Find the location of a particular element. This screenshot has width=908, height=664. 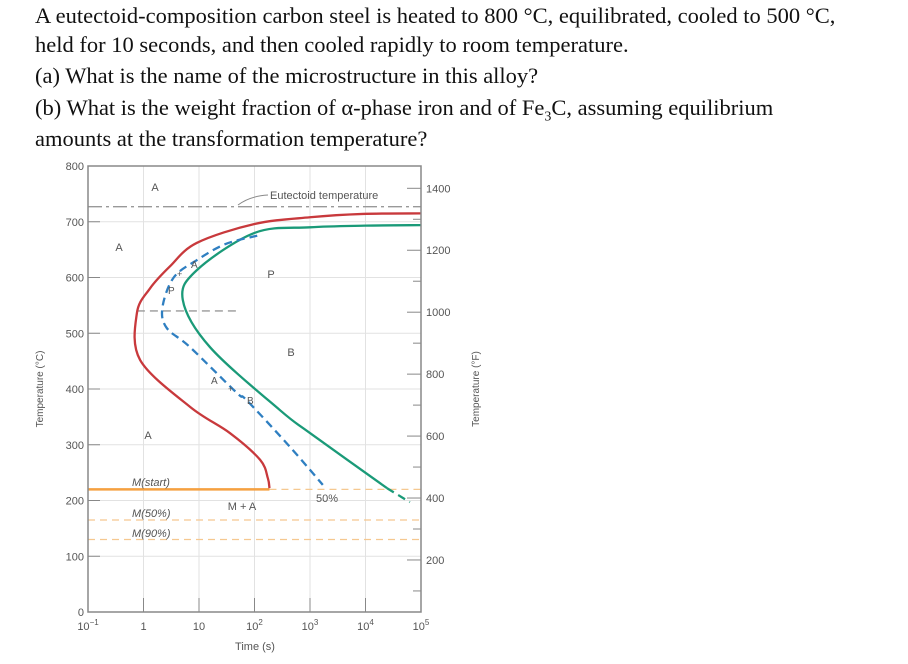

y-axis-label-left: Temperature (°C) is located at coordinates (40, 389).